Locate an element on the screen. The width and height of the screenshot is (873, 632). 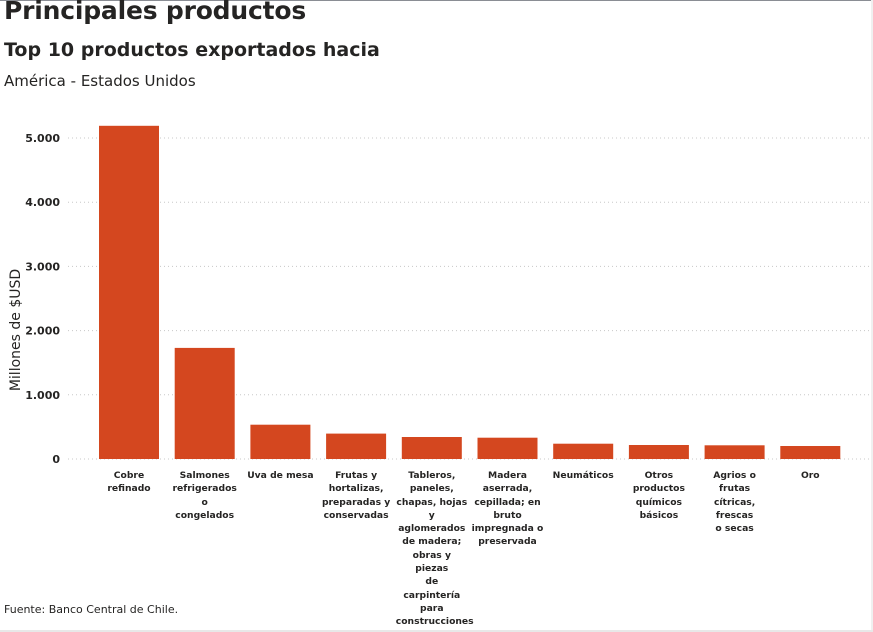
y-tick-label: 1.000 is located at coordinates (42, 395).